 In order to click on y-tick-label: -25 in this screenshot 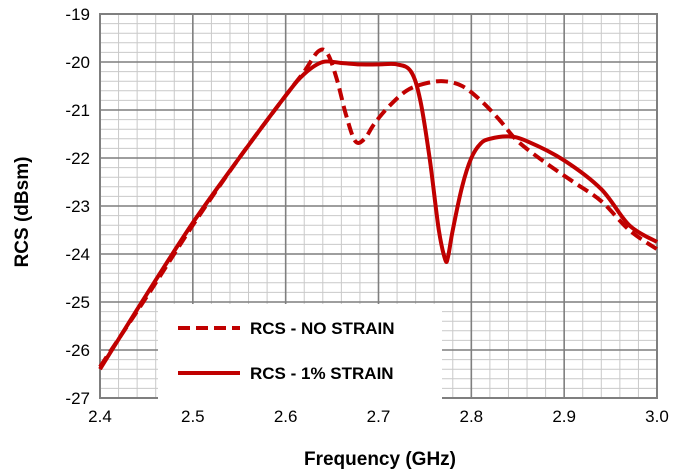, I will do `click(77, 302)`.